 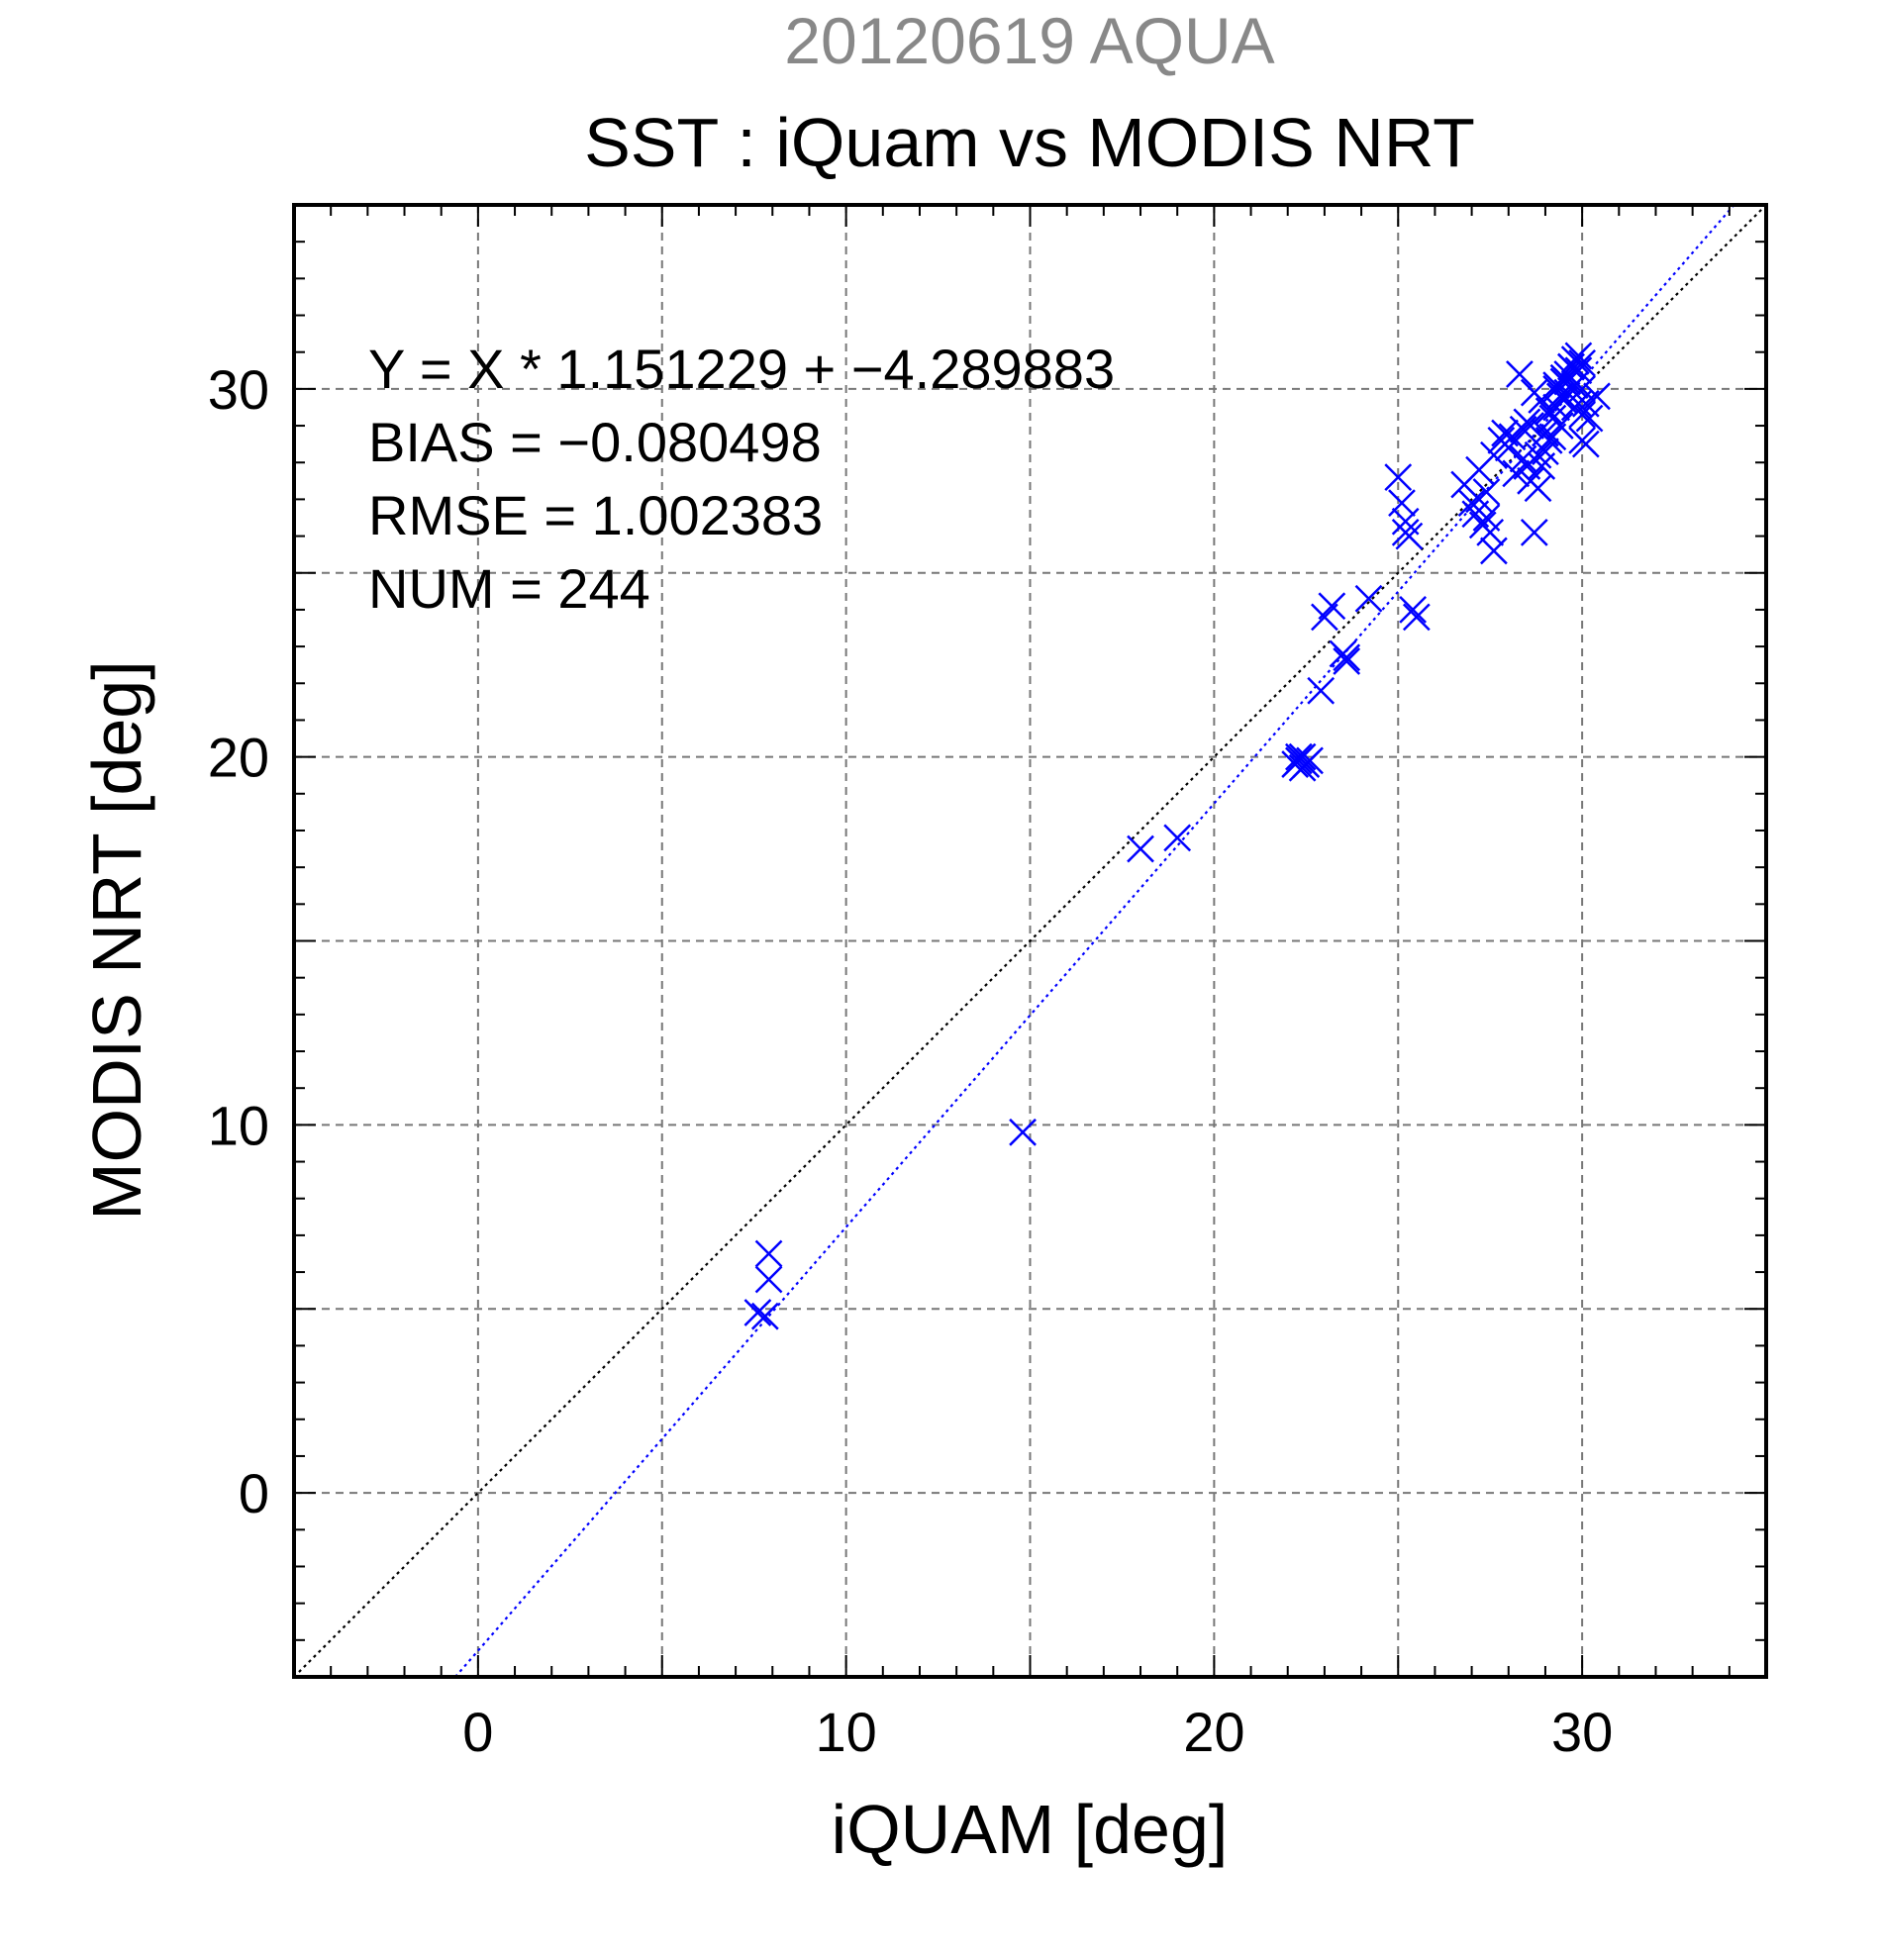 What do you see at coordinates (1038, 1732) in the screenshot?
I see `x-tick-labels: 0 10 20 30` at bounding box center [1038, 1732].